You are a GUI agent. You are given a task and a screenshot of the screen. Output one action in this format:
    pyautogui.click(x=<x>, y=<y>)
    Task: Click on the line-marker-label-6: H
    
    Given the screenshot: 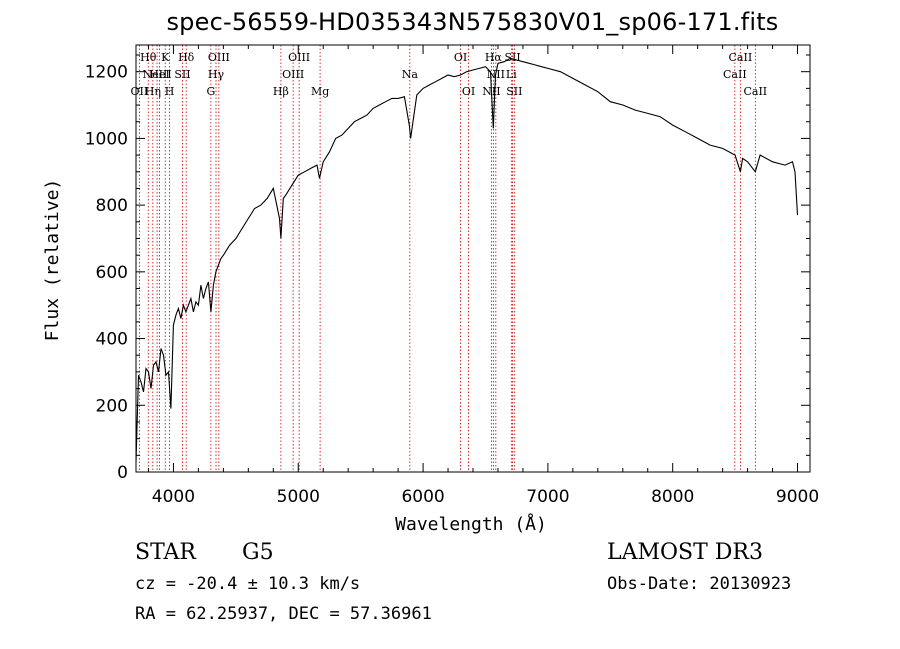 What is the action you would take?
    pyautogui.click(x=170, y=91)
    